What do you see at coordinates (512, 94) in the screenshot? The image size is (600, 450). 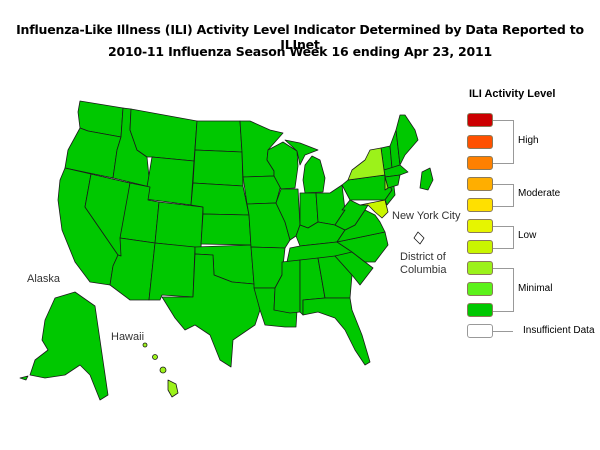 I see `legend-title: ILI Activity Level` at bounding box center [512, 94].